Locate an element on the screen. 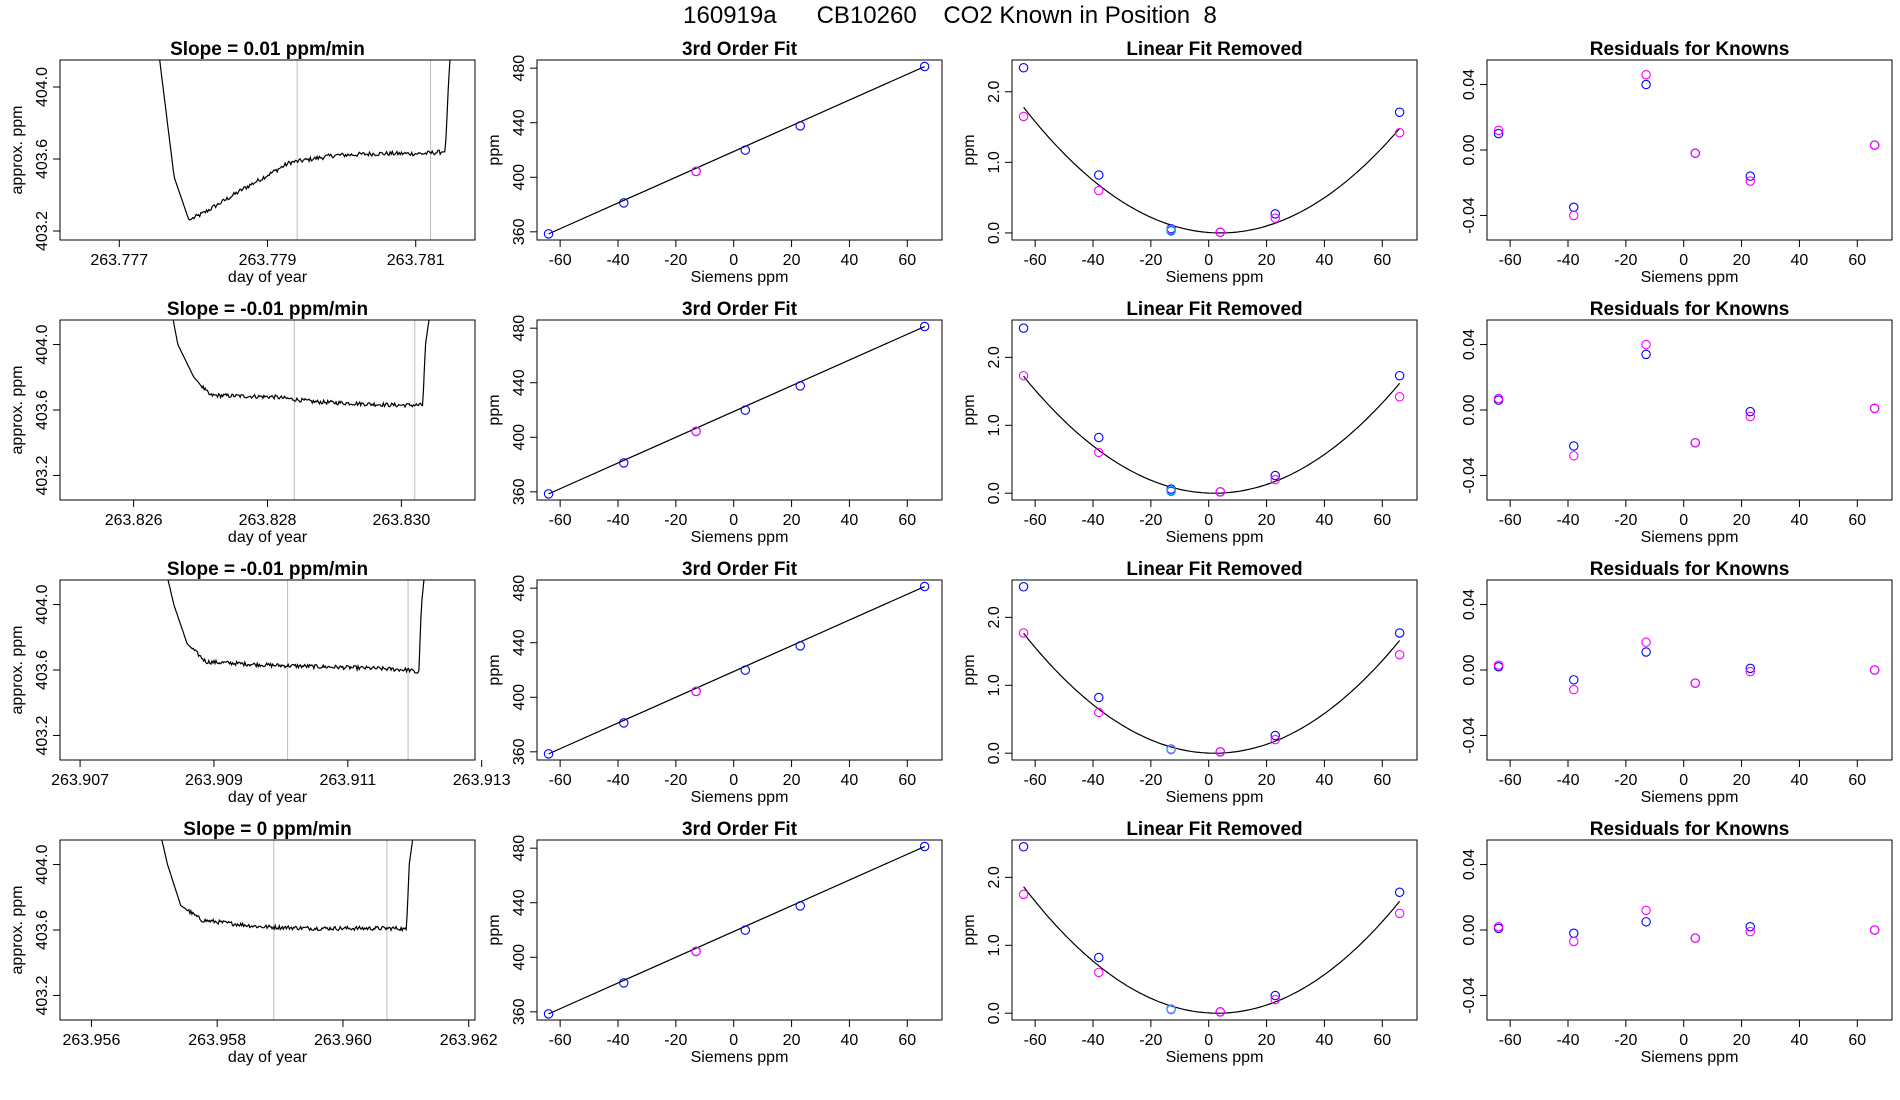 The height and width of the screenshot is (1100, 1900). x-tick-label: 263.909 is located at coordinates (214, 780).